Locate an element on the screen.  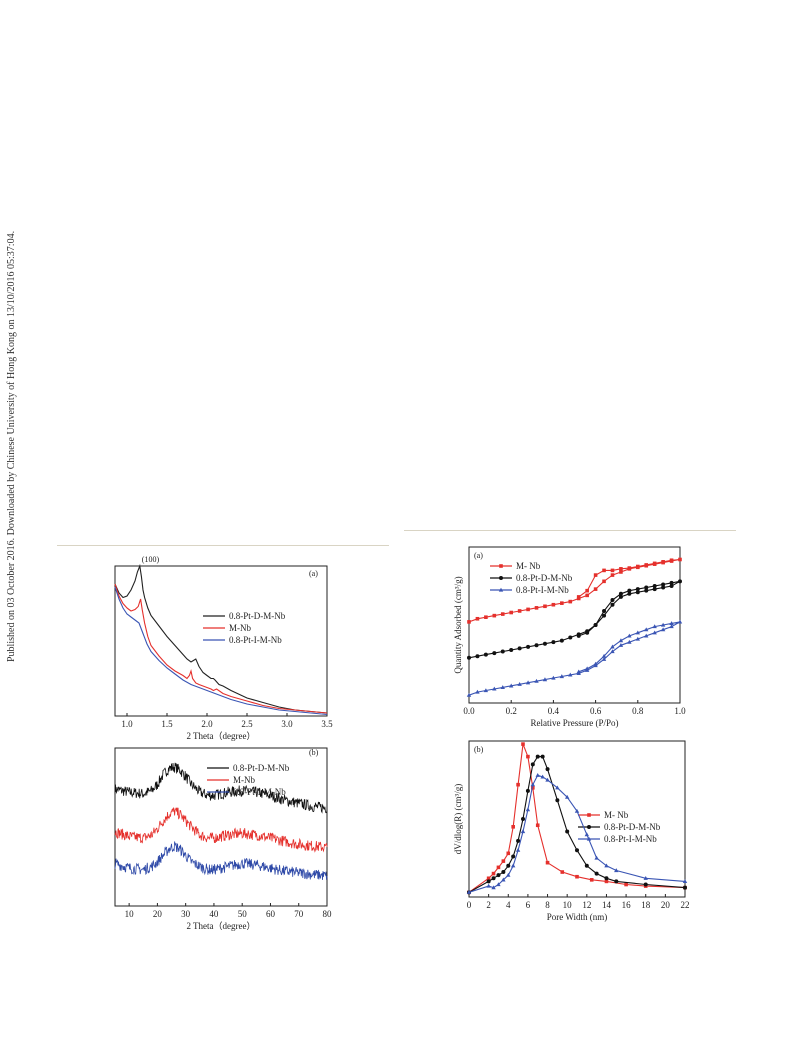
panel-label: (a) is located at coordinates (313, 573).